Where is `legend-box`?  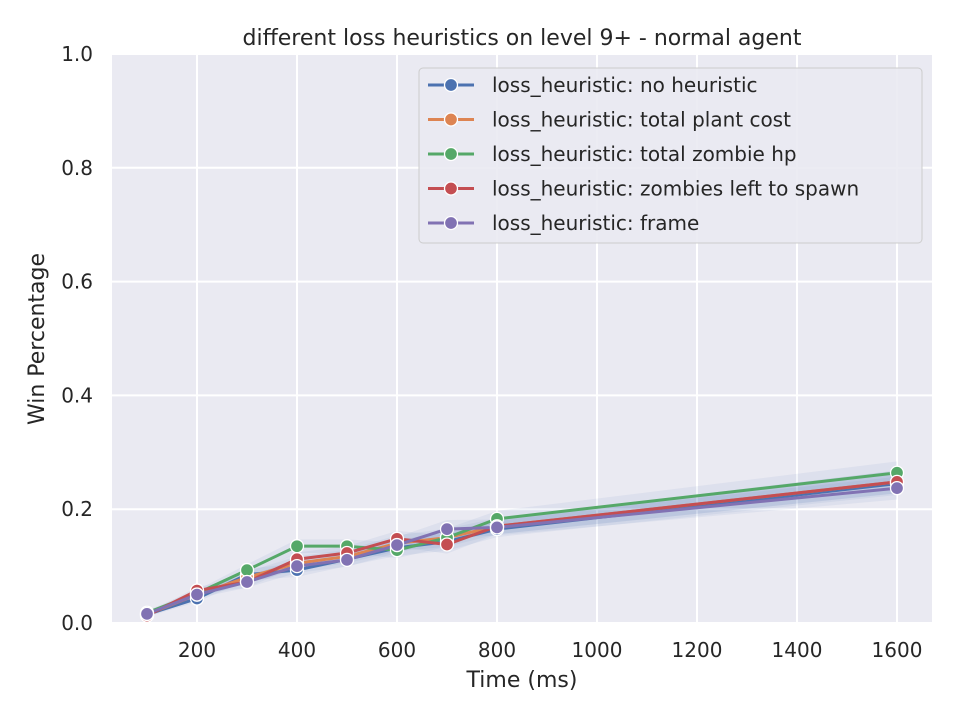
legend-box is located at coordinates (670, 155).